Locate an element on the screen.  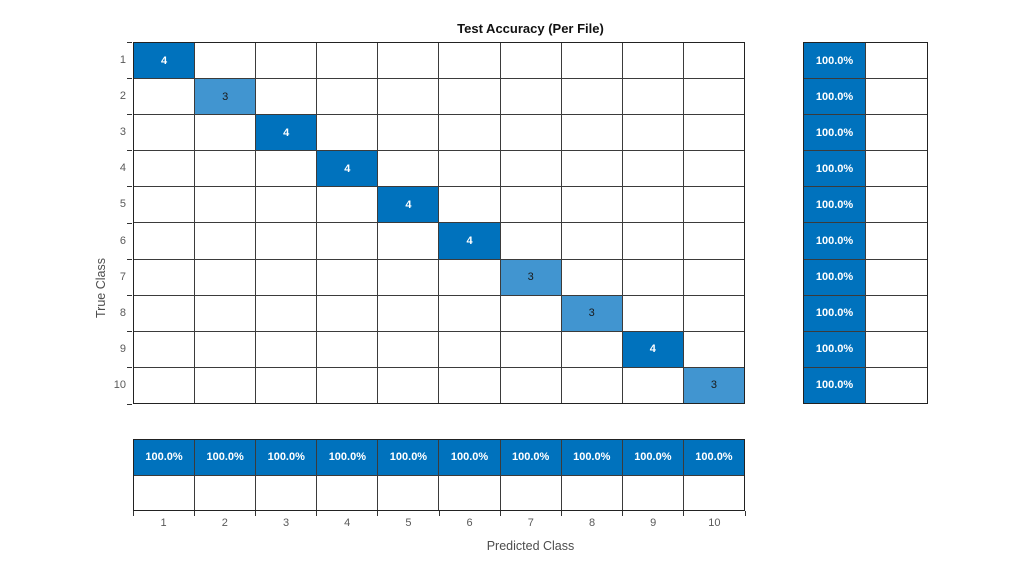
x-tick-label: 5 is located at coordinates (408, 523).